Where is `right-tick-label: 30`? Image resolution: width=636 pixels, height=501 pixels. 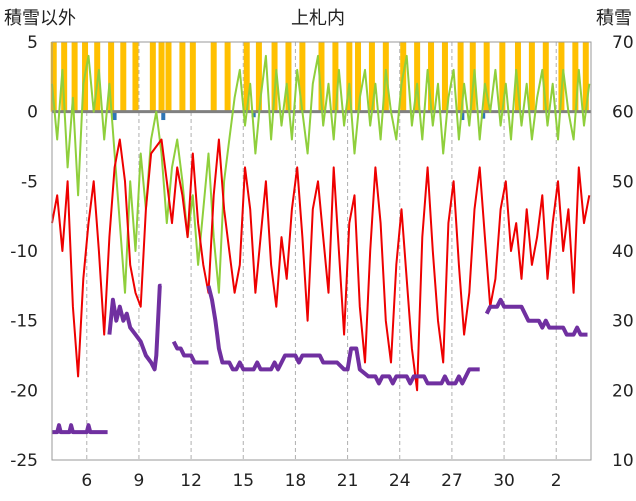
right-tick-label: 30 is located at coordinates (623, 322).